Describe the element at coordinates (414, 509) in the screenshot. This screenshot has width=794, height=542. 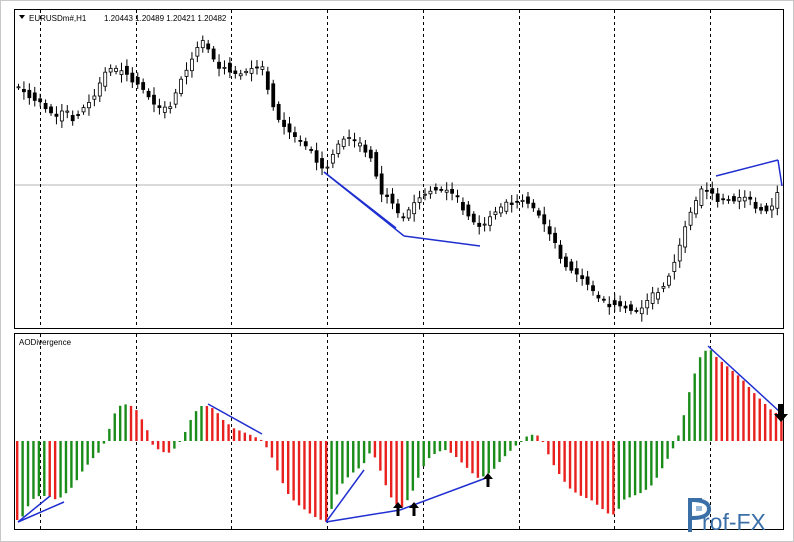
I see `up-arrow-icon` at that location.